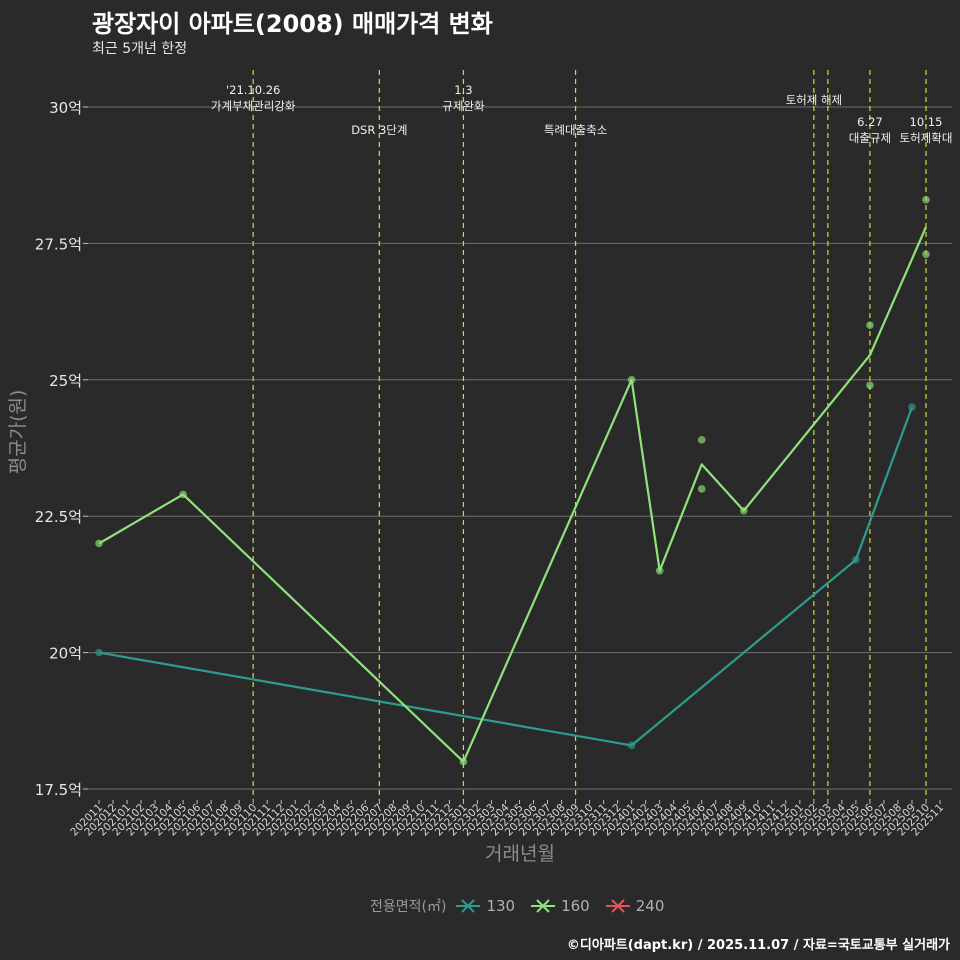 The height and width of the screenshot is (960, 960). Describe the element at coordinates (463, 106) in the screenshot. I see `event-label: 규제완화` at that location.